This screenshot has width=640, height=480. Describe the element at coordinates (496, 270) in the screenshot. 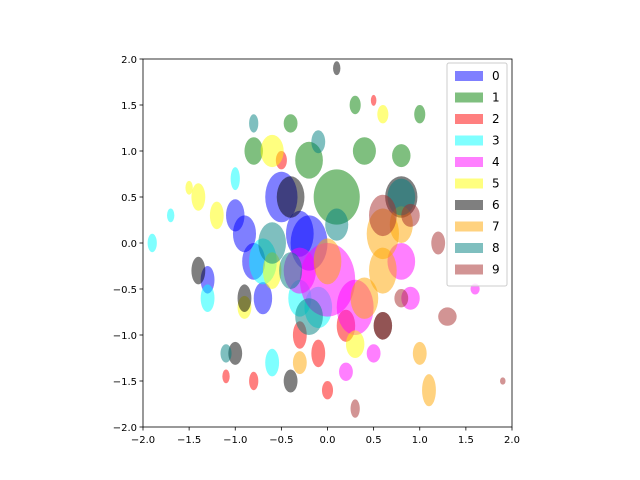

I see `legend-label: 9` at that location.